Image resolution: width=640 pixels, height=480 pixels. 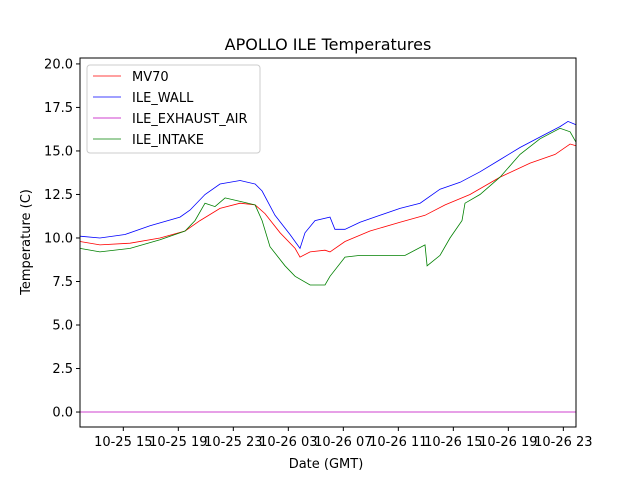 I want to click on x-tick-label: 10-25 15, so click(x=123, y=442).